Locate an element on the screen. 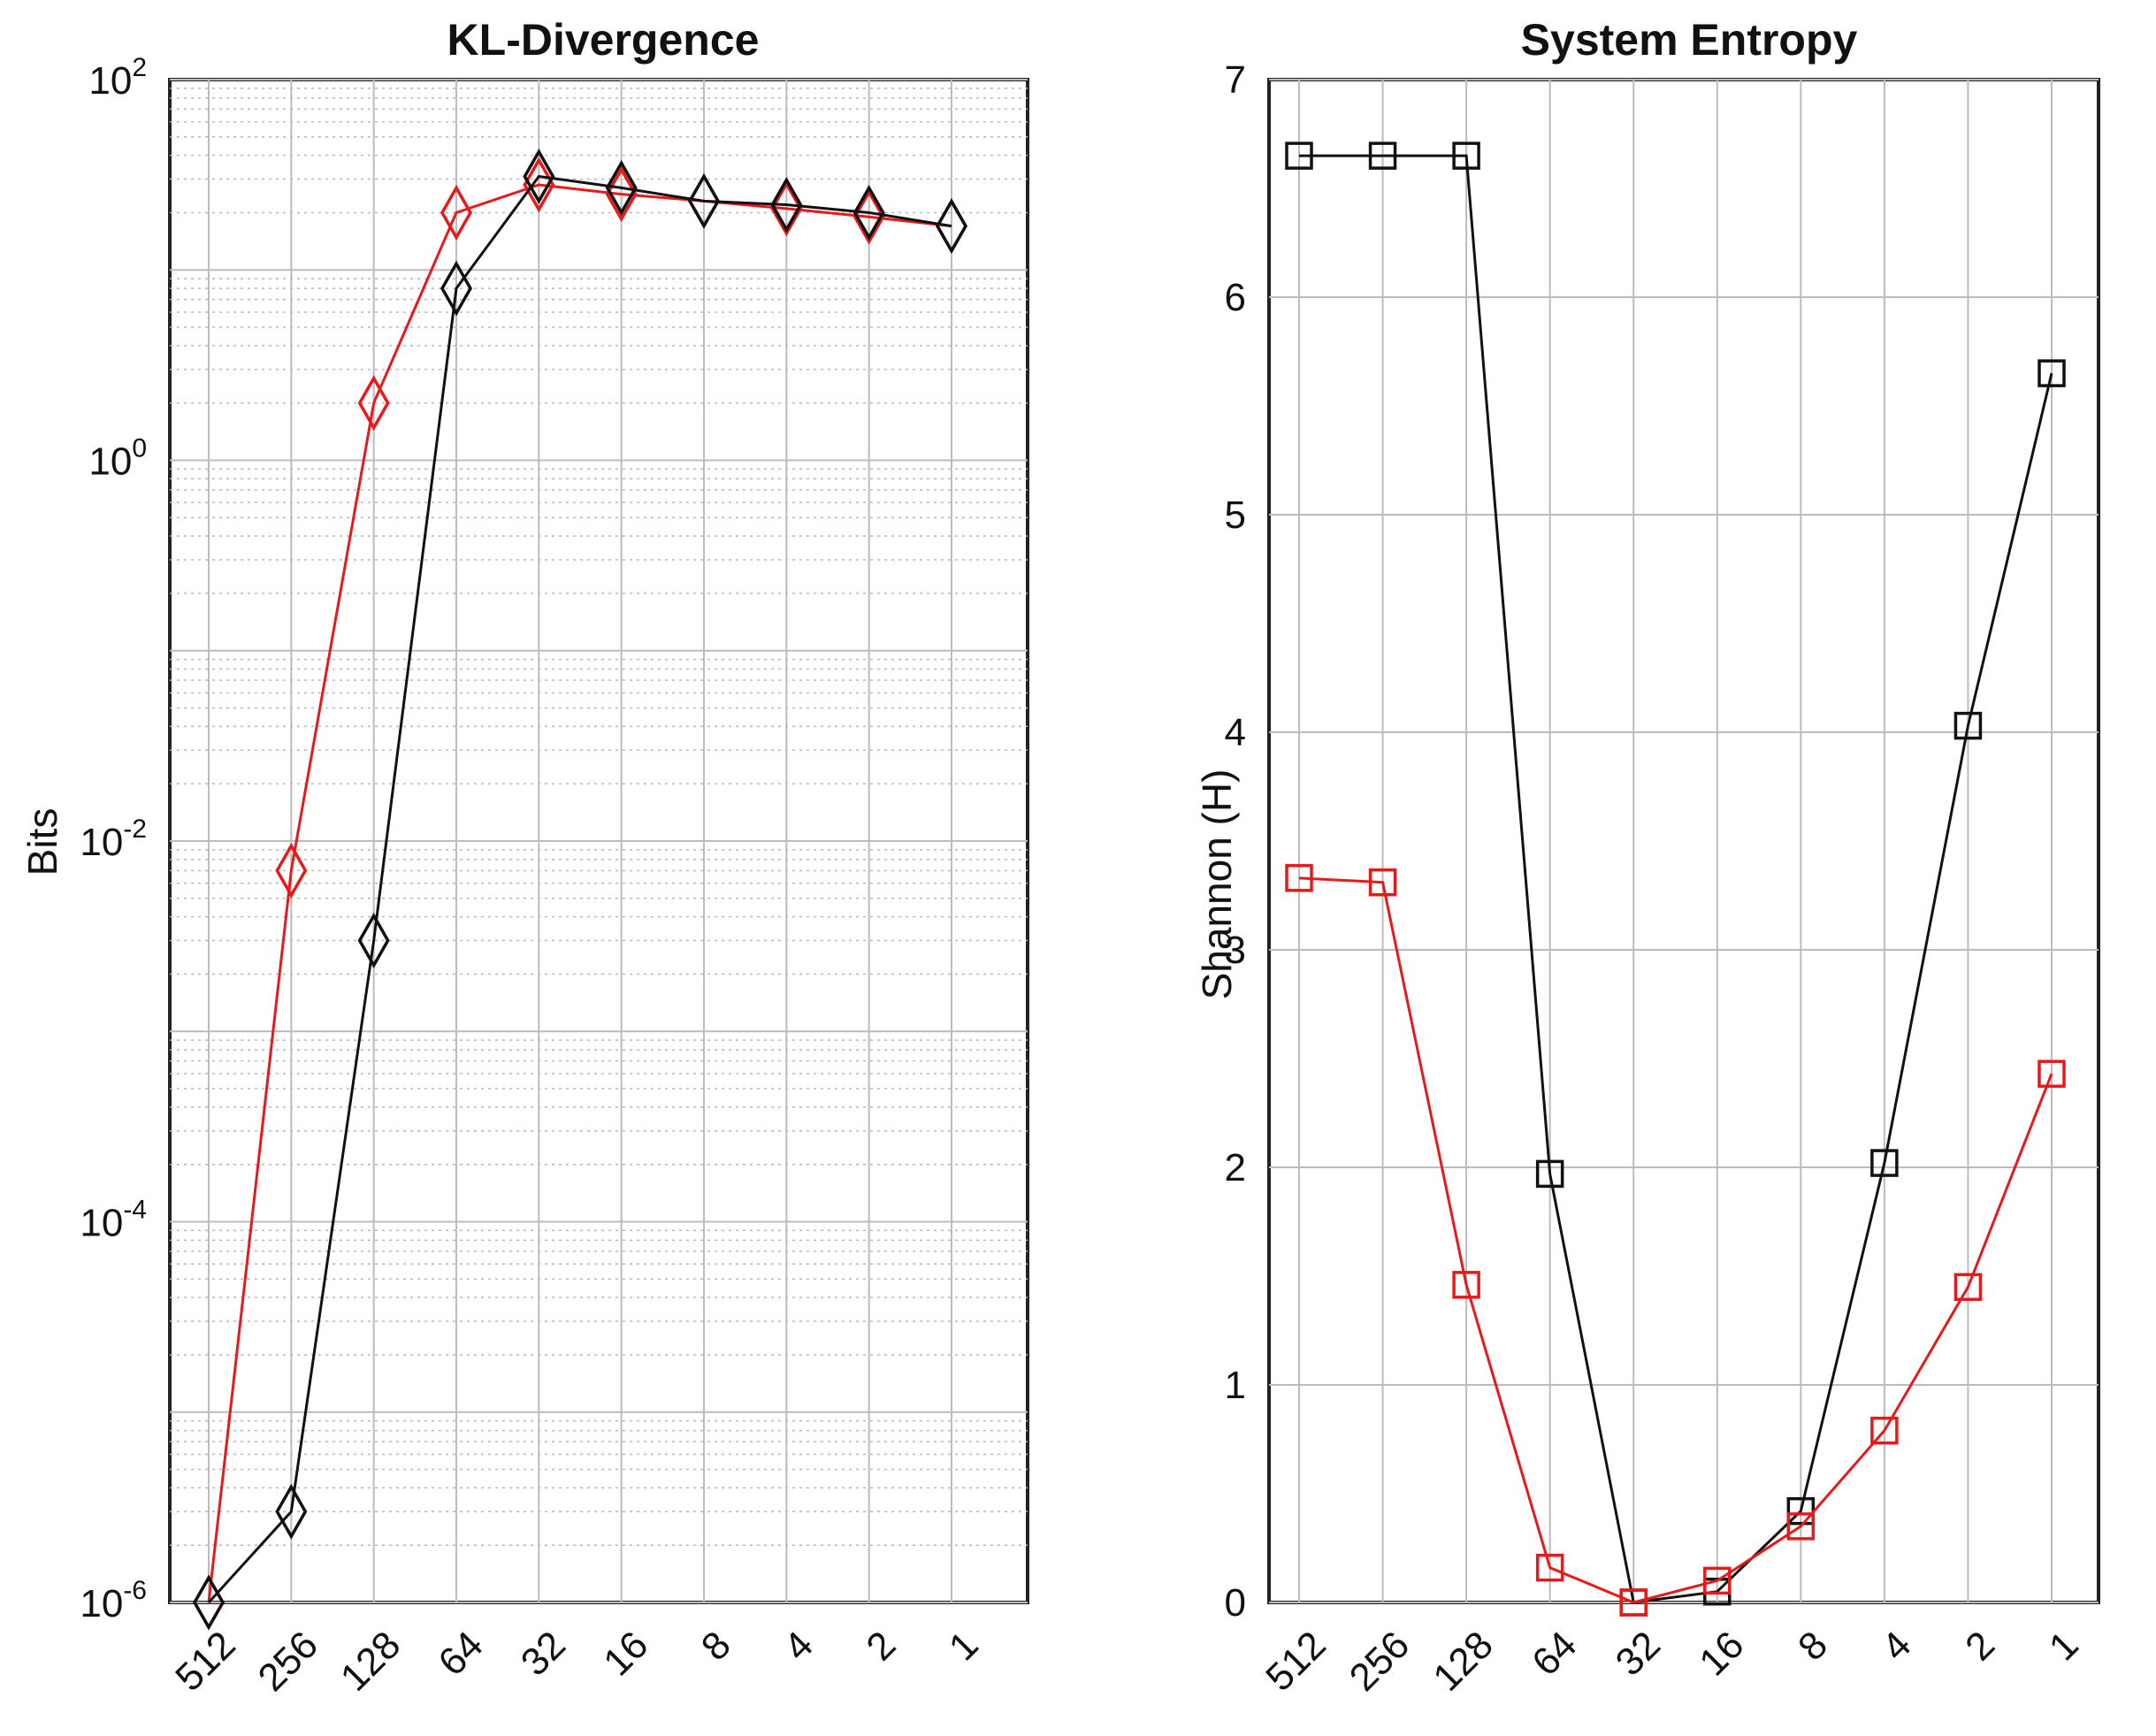  y-tick-label: 10⁻⁶ is located at coordinates (113, 1600).